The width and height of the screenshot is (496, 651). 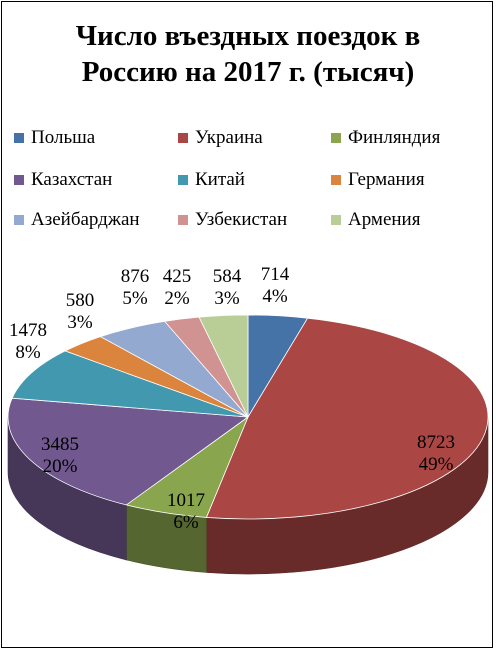 I want to click on legend-label: Финляндия, so click(x=394, y=137).